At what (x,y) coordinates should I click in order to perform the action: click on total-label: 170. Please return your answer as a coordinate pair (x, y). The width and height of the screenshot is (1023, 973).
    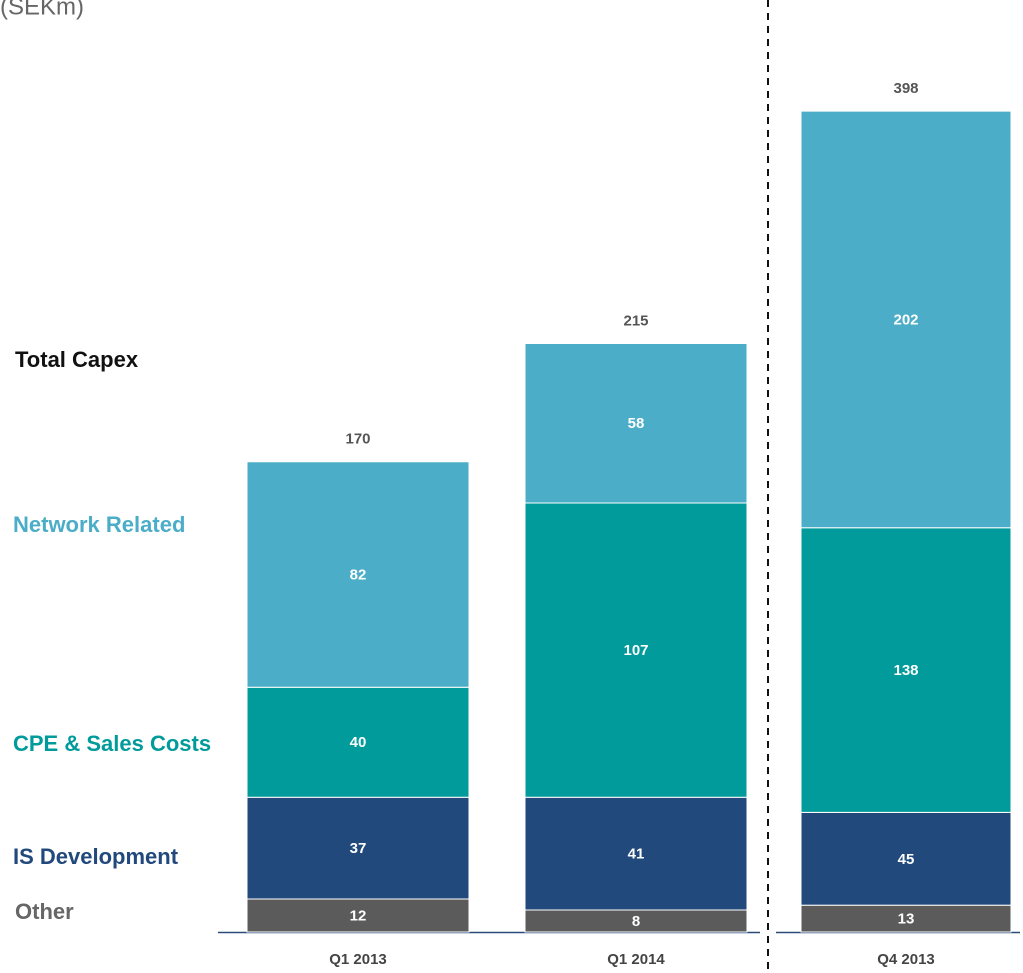
    Looking at the image, I should click on (357, 439).